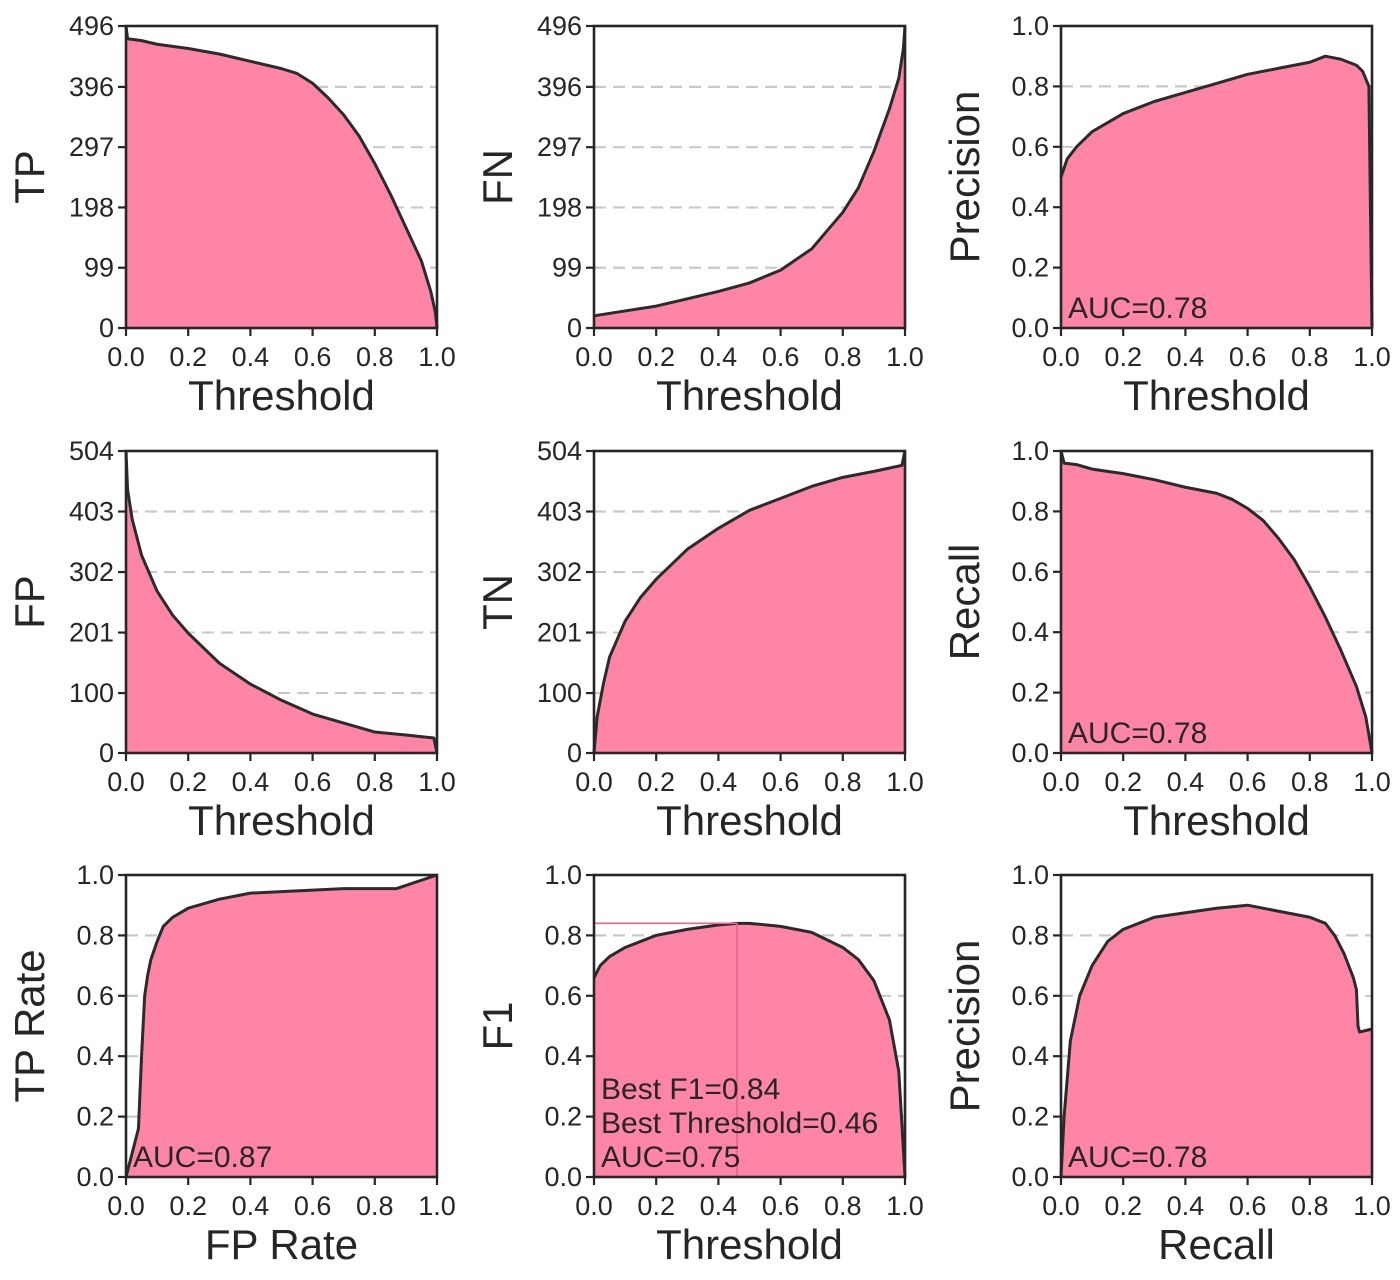 The width and height of the screenshot is (1400, 1280). Describe the element at coordinates (670, 1157) in the screenshot. I see `annotation-text: AUC=0.75` at that location.